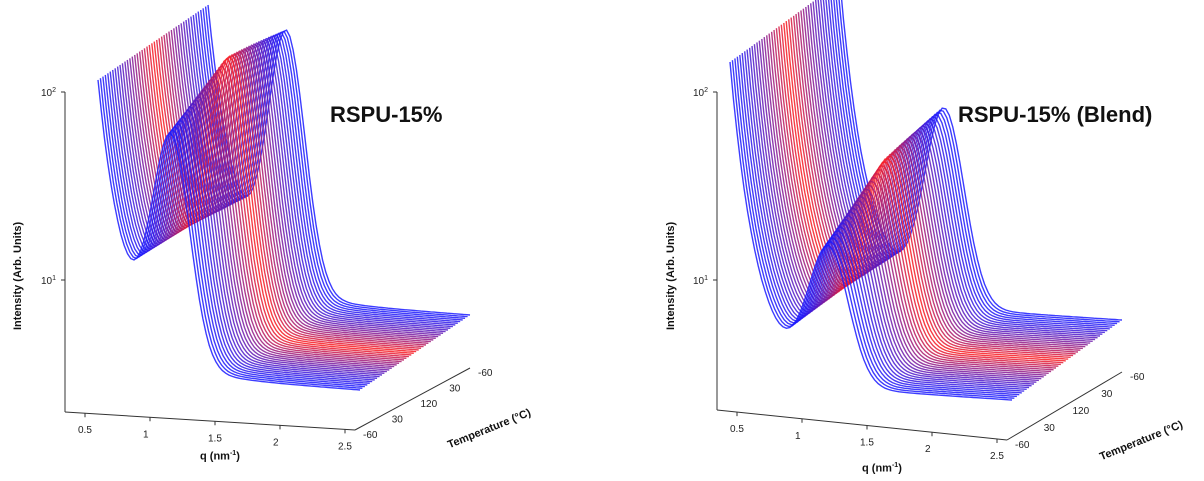 The image size is (1204, 481). I want to click on chart-title: RSPU-15%, so click(386, 114).